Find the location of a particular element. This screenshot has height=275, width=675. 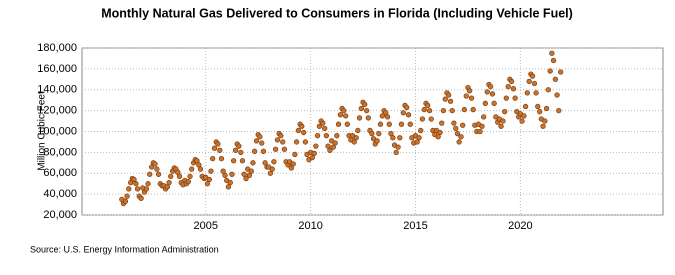

x-tick-label: 2015 is located at coordinates (415, 226).